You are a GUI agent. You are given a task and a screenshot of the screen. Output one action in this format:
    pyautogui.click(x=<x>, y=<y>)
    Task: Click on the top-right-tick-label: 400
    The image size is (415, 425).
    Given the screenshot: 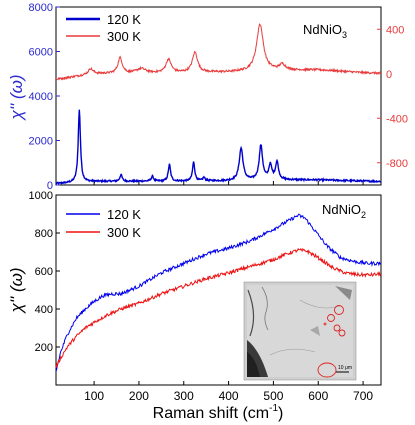 What is the action you would take?
    pyautogui.click(x=395, y=30)
    